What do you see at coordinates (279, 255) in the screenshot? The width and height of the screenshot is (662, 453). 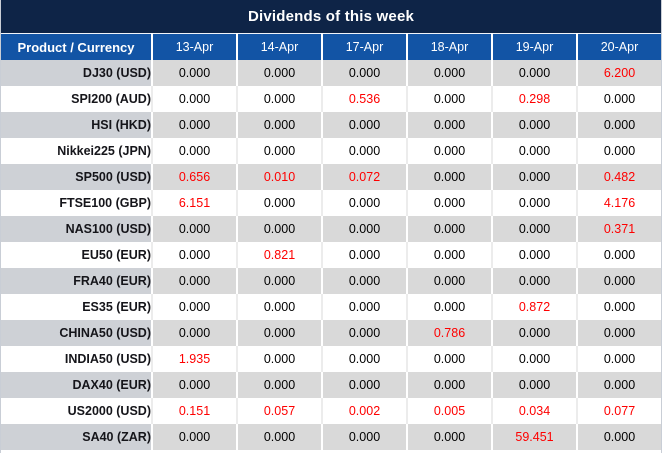 I see `dividend-value: 0.821` at bounding box center [279, 255].